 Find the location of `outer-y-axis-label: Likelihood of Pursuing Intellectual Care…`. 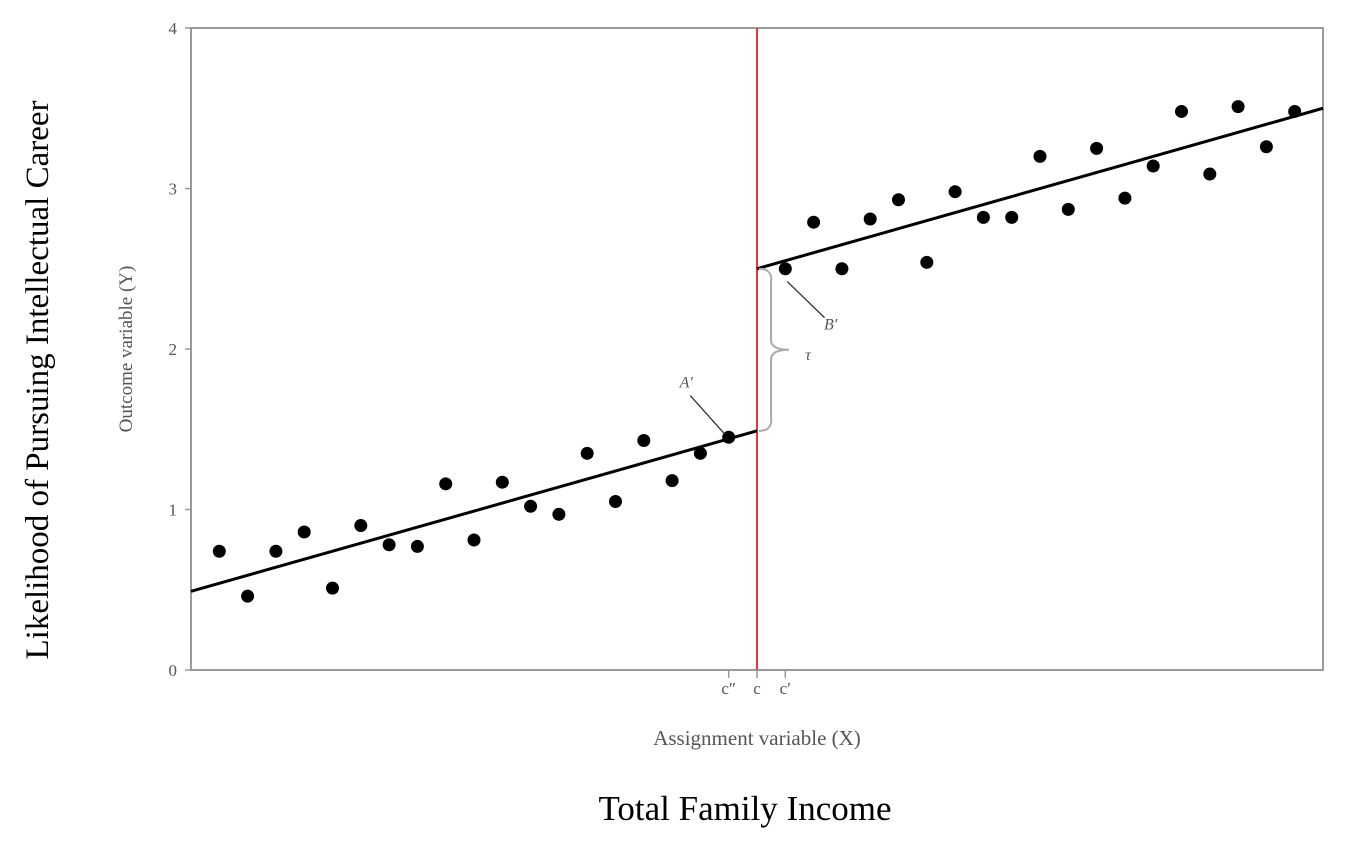

outer-y-axis-label: Likelihood of Pursuing Intellectual Care… is located at coordinates (38, 379).